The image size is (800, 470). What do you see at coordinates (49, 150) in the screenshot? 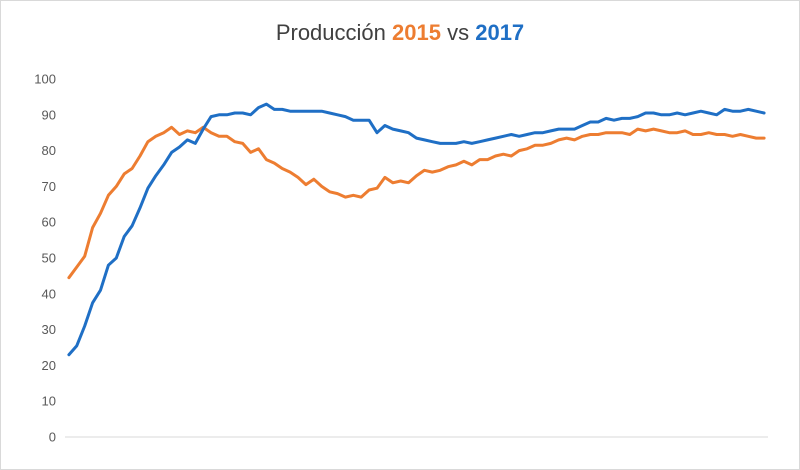
I see `y-tick-label: 80` at bounding box center [49, 150].